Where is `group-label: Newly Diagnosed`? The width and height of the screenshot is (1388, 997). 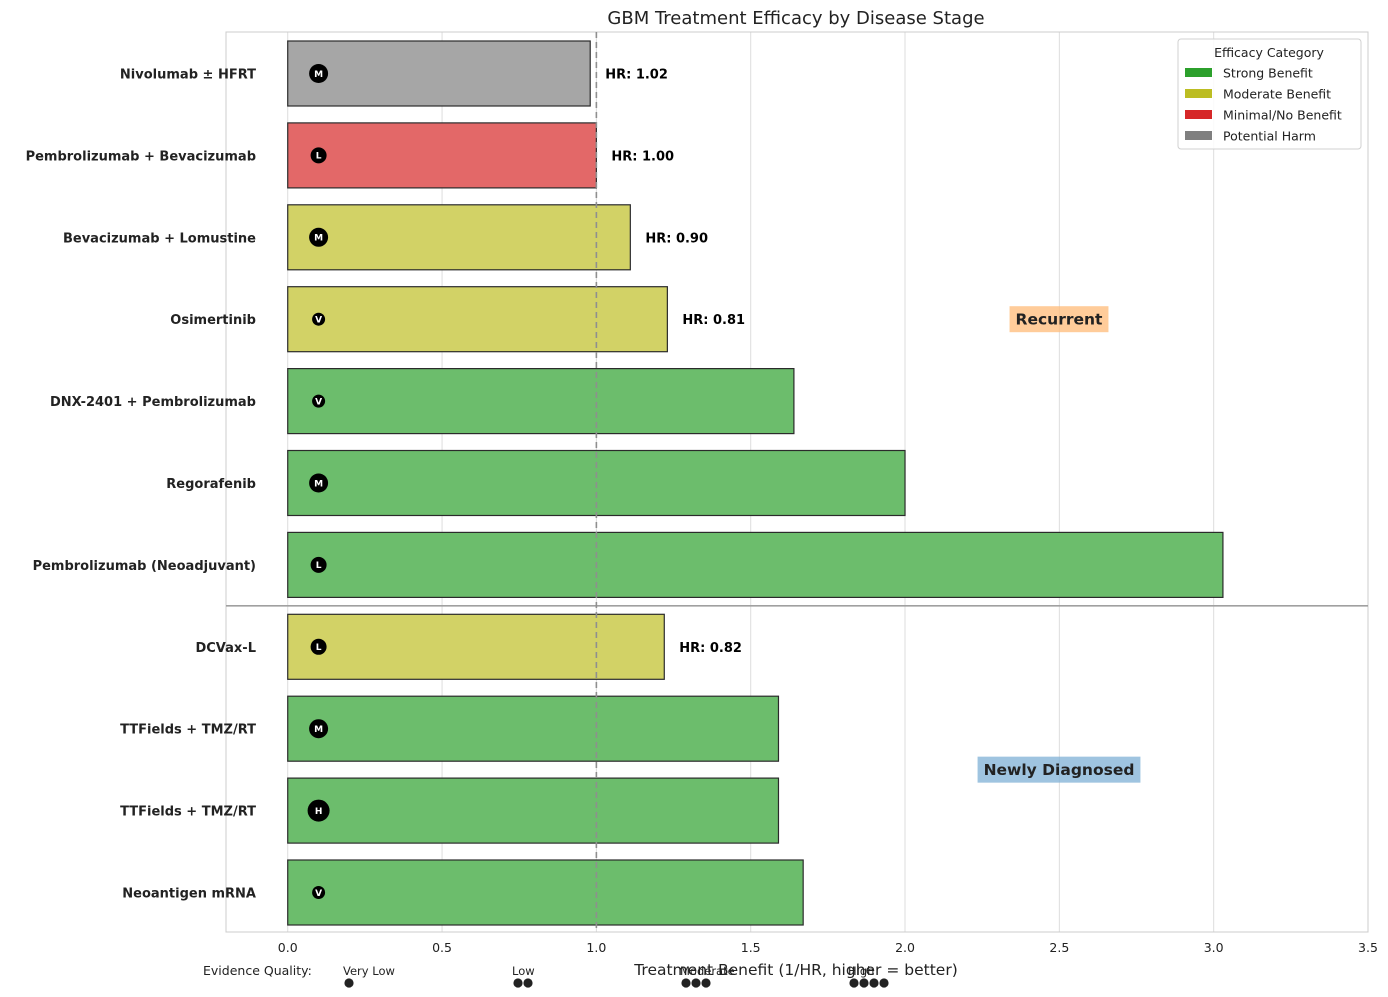
group-label: Newly Diagnosed is located at coordinates (1059, 770).